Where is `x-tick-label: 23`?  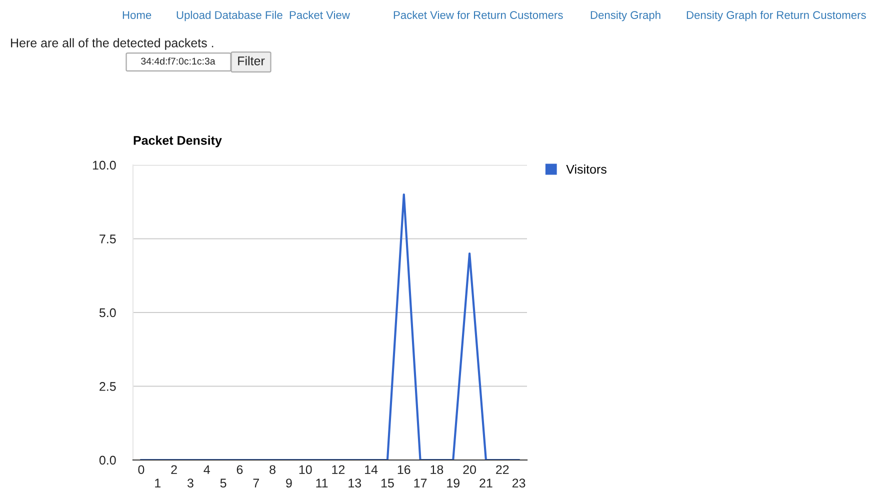 x-tick-label: 23 is located at coordinates (519, 483).